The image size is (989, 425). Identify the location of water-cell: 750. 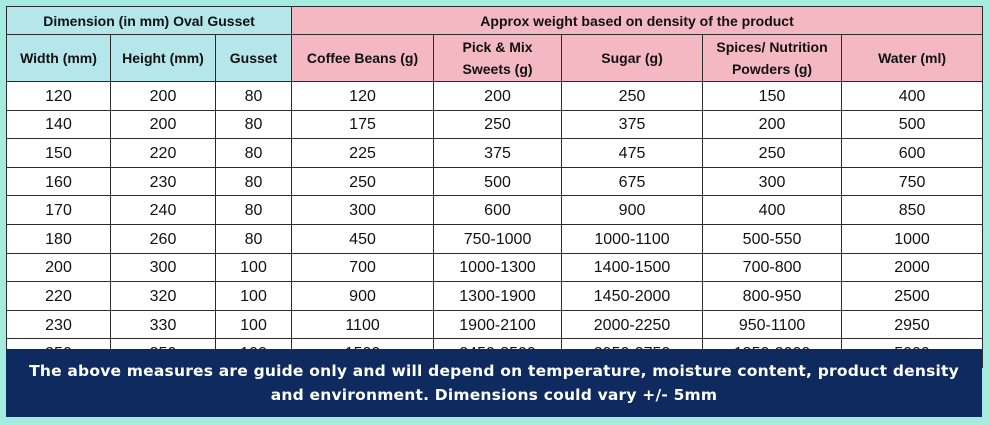
(912, 181).